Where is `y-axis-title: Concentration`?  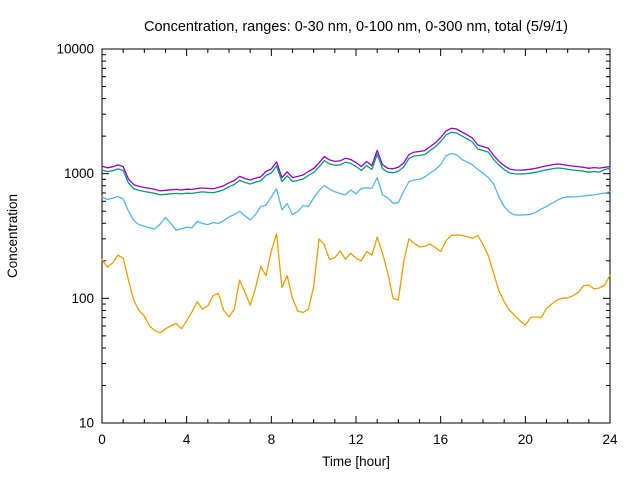 y-axis-title: Concentration is located at coordinates (12, 236).